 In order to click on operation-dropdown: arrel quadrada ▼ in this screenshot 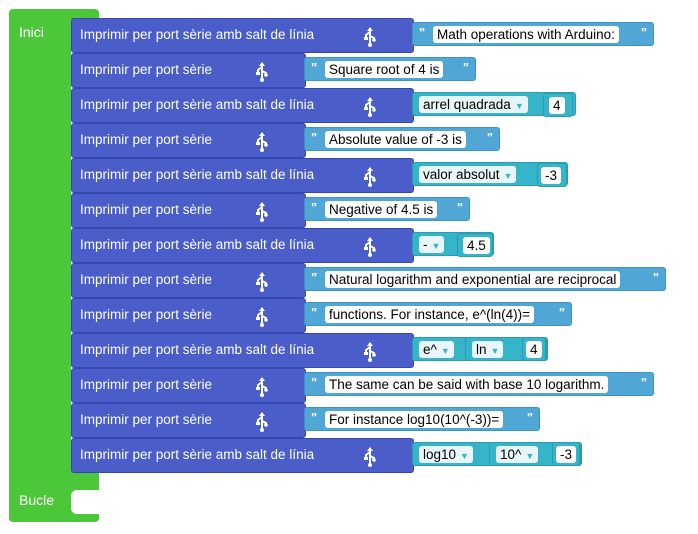, I will do `click(473, 104)`.